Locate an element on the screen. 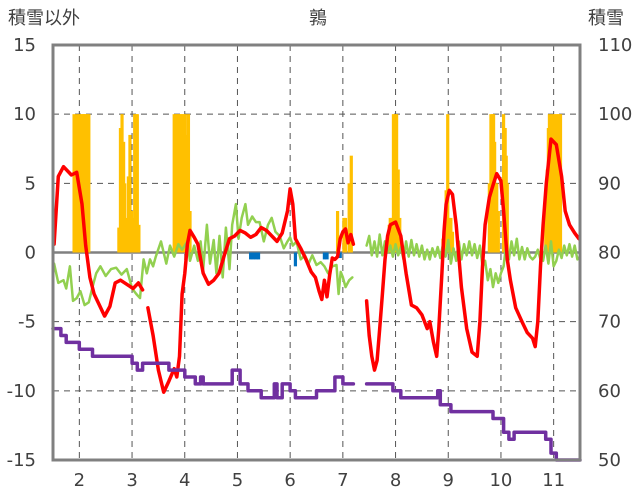  right-tick-label: 110 is located at coordinates (615, 45).